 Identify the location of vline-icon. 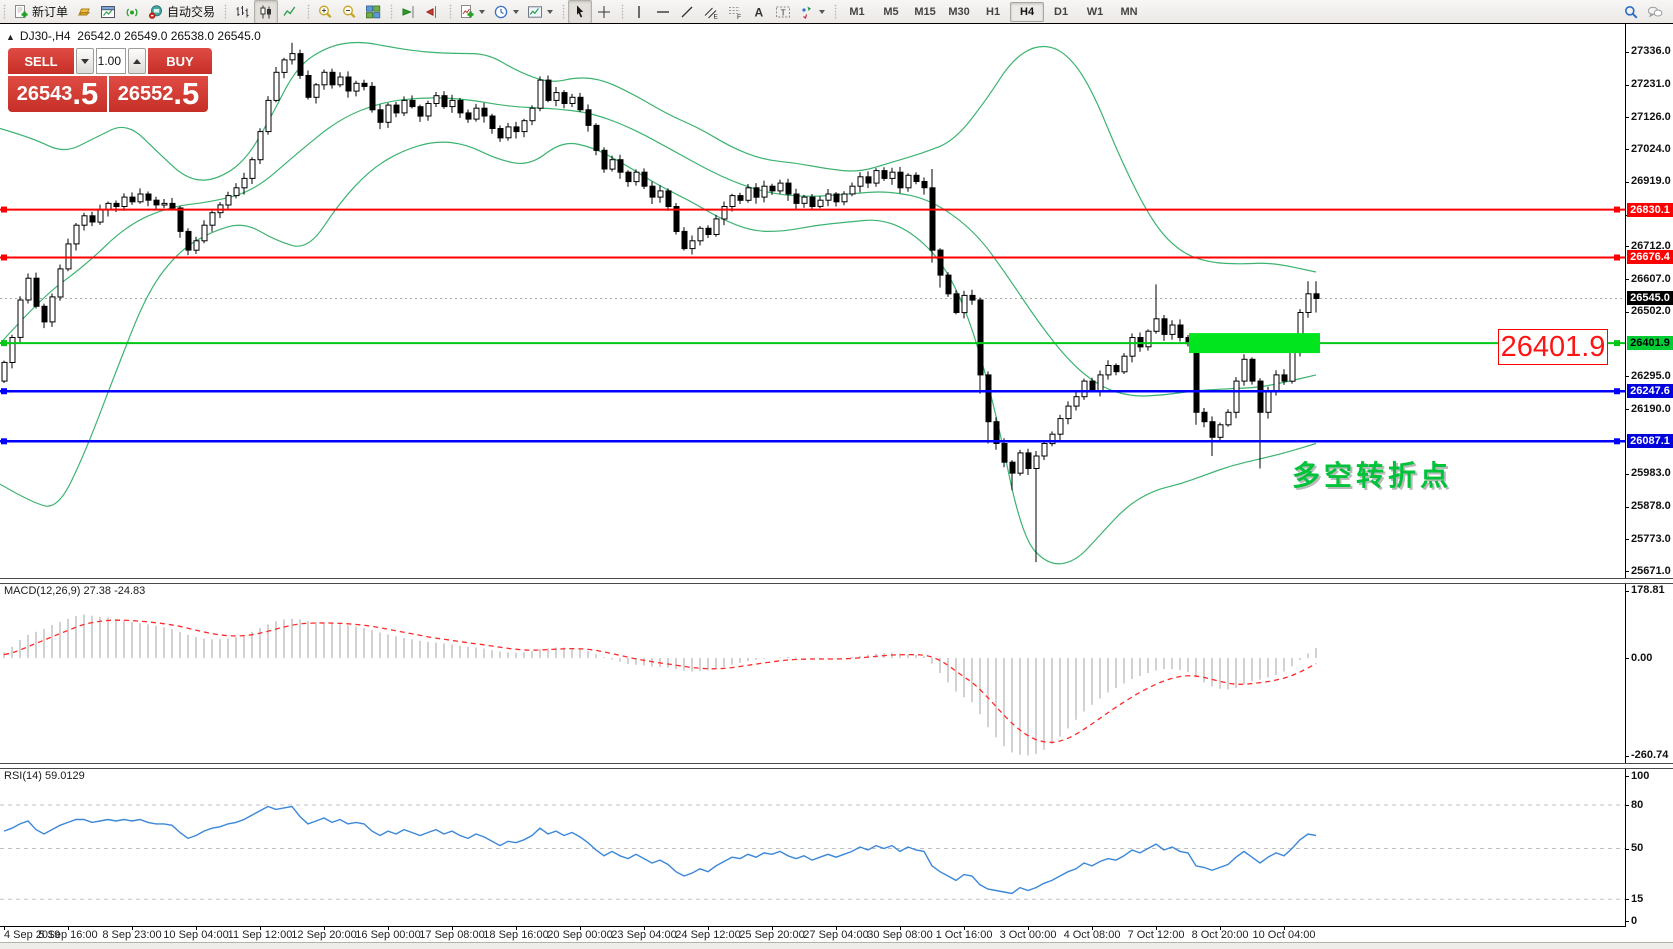
(639, 11).